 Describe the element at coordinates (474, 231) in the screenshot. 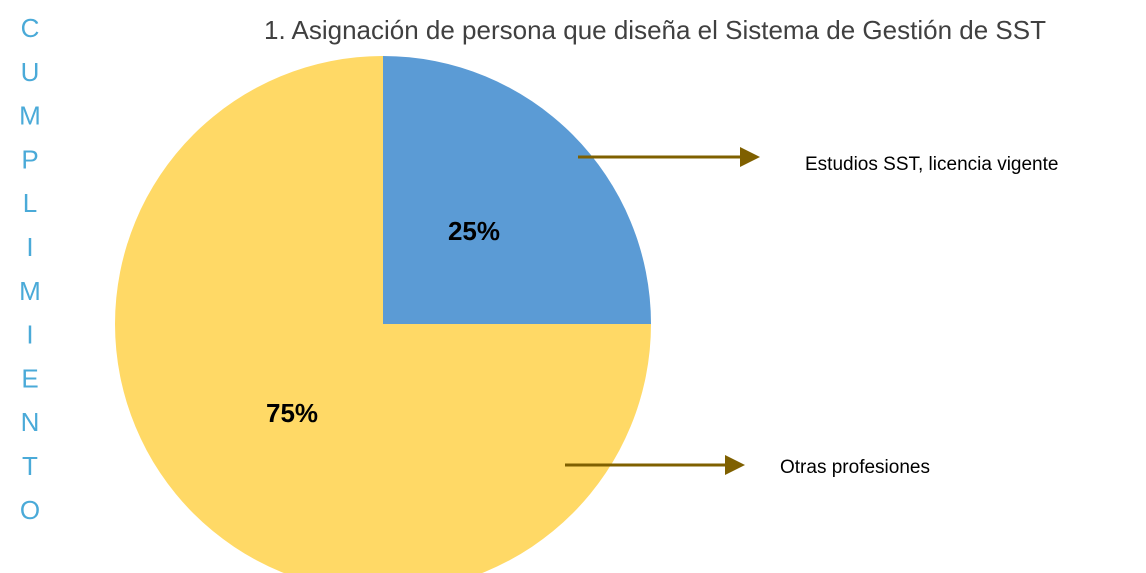

I see `data-label: 25%` at that location.